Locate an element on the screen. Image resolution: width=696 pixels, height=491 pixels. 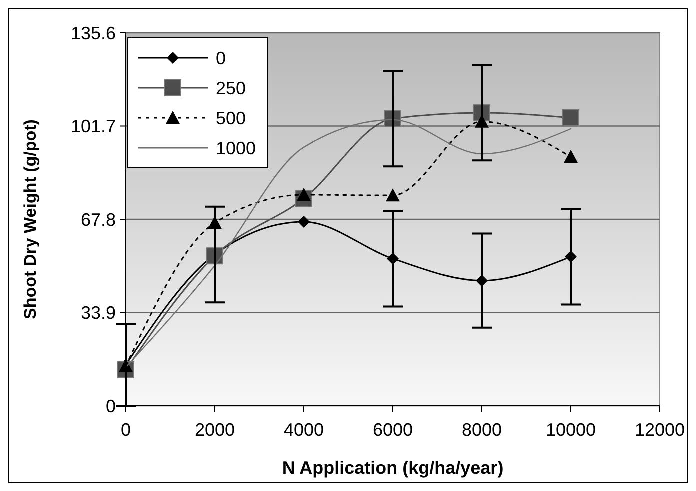
y-tick-label: 135.6 is located at coordinates (93, 33).